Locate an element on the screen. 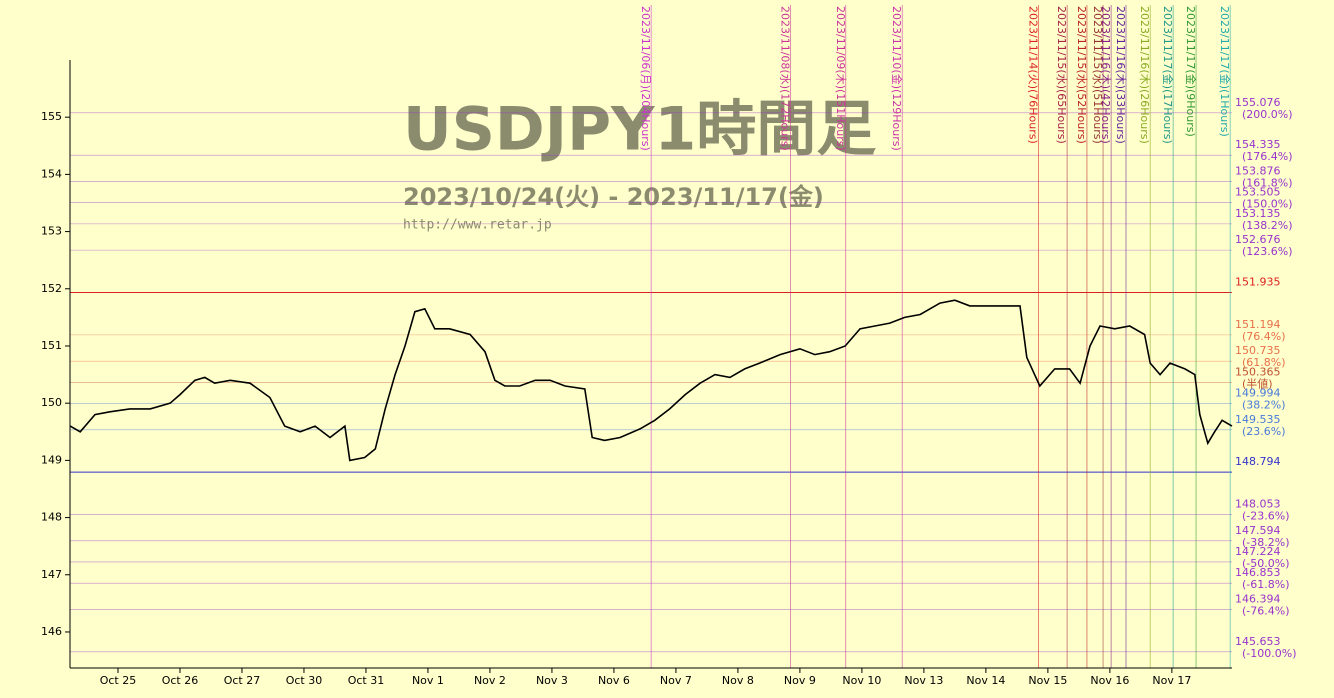  level-note: (200.0%) is located at coordinates (1267, 114).